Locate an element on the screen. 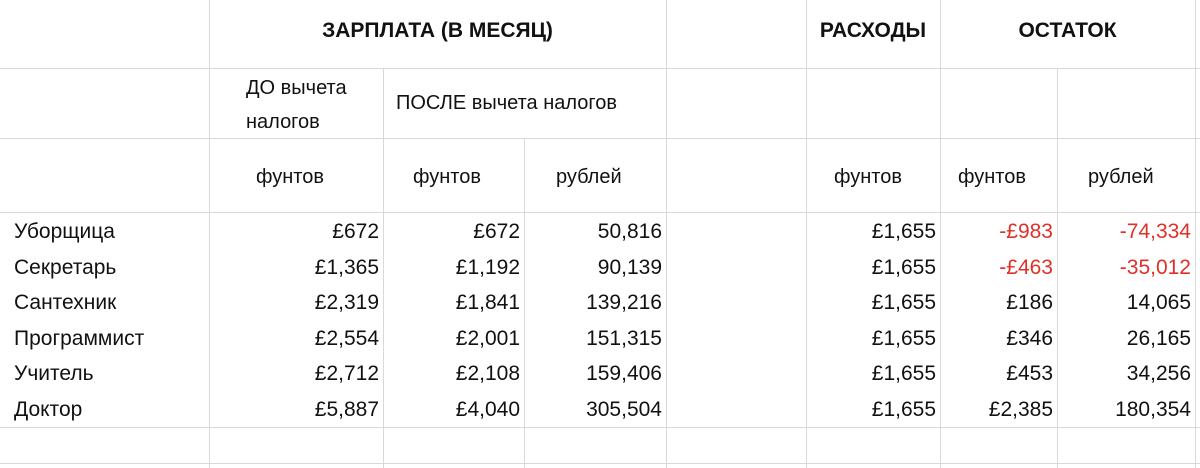 This screenshot has width=1200, height=468. cell-after-tax-rub: 159,406 is located at coordinates (624, 374).